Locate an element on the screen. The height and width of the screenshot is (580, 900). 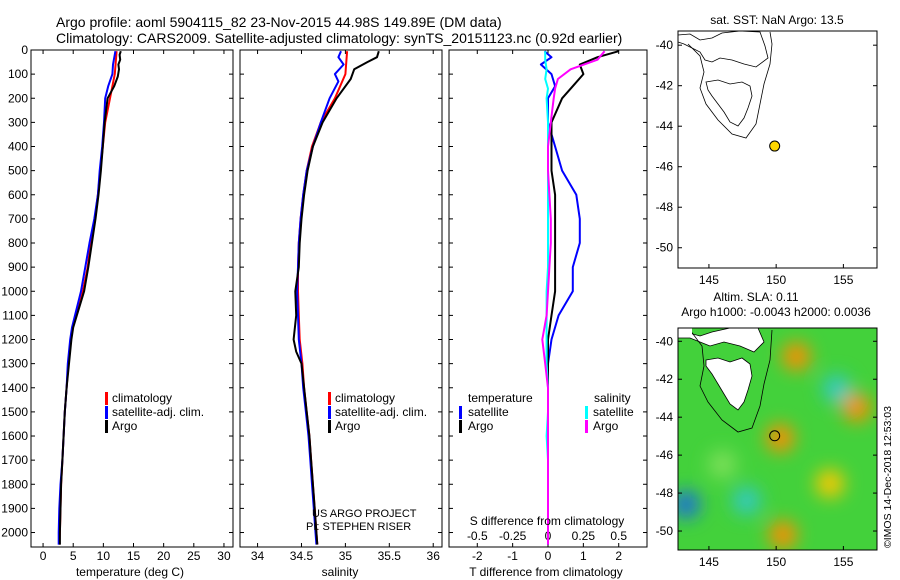
salinity-legend: climatology satellite-adj. clim. Argo is located at coordinates (377, 412).